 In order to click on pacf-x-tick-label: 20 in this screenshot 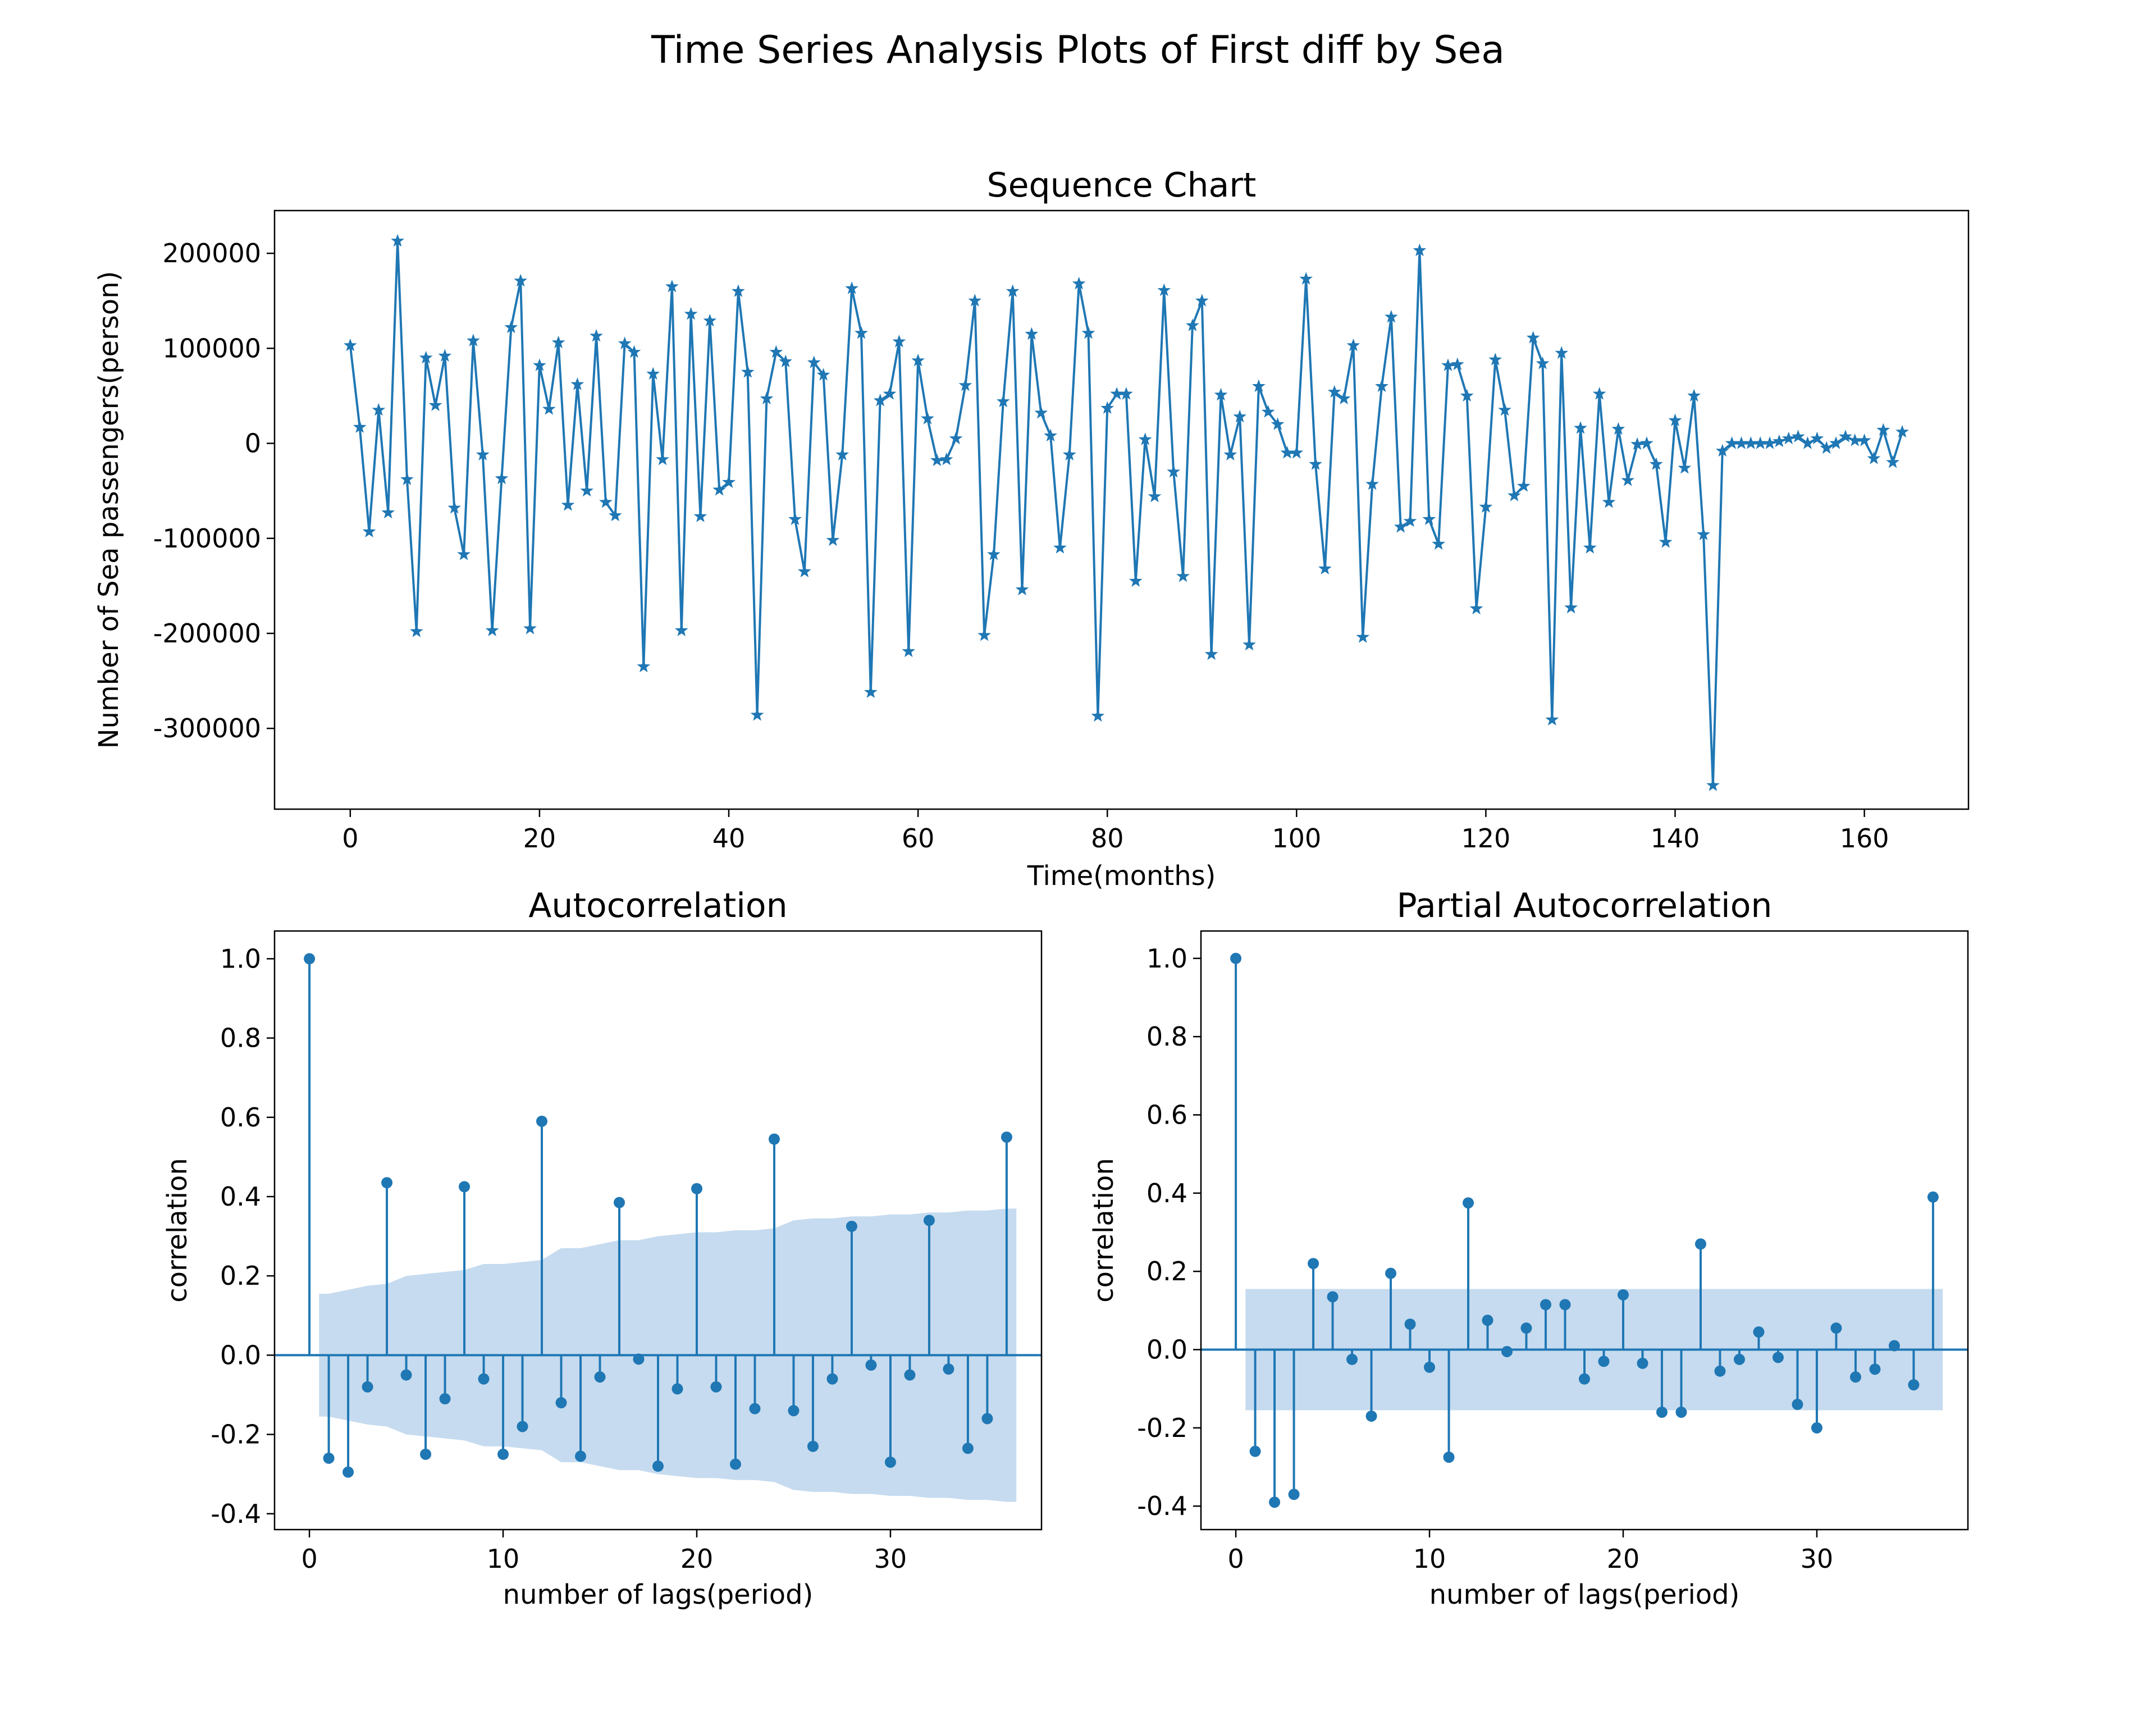, I will do `click(1623, 1559)`.